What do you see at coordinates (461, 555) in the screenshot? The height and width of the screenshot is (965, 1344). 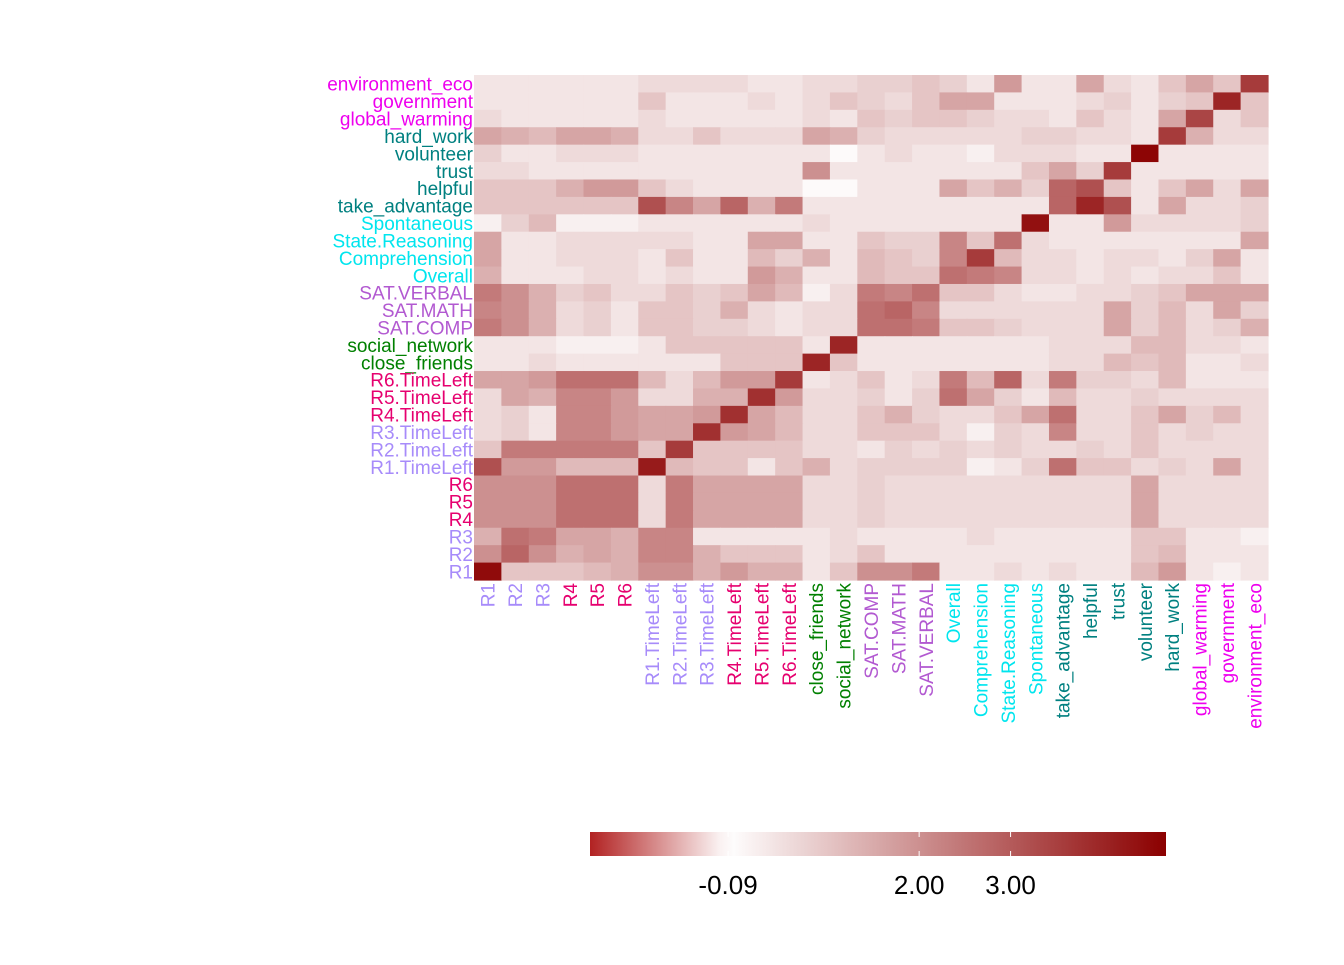 I see `y-tick-label: R2` at bounding box center [461, 555].